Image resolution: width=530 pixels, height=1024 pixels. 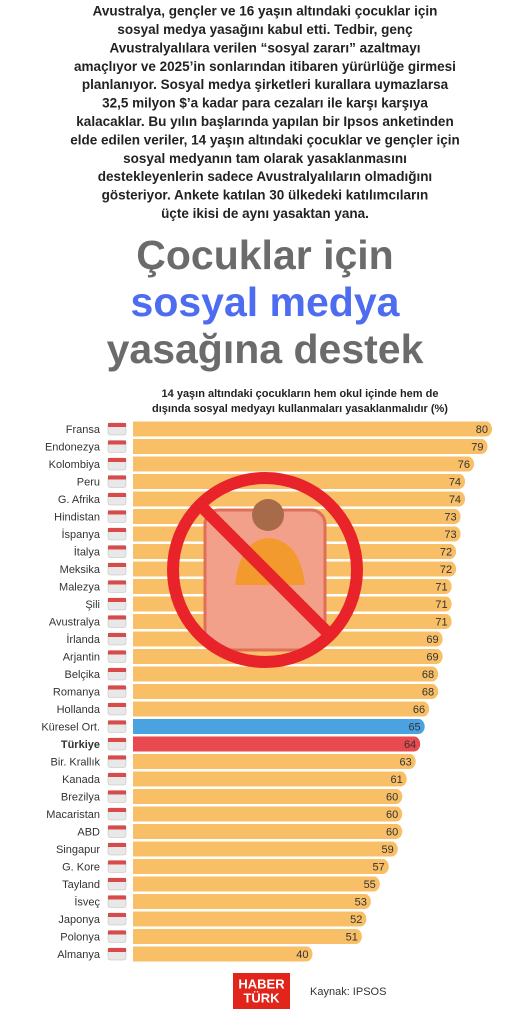 I want to click on category-label: Brezilya, so click(x=81, y=797).